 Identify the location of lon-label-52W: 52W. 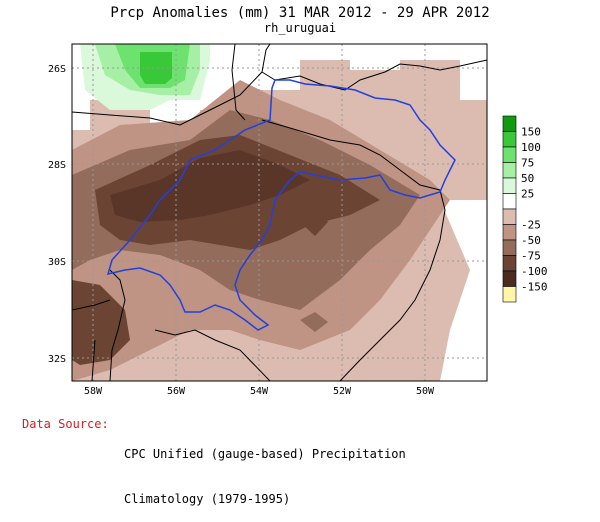
(342, 391).